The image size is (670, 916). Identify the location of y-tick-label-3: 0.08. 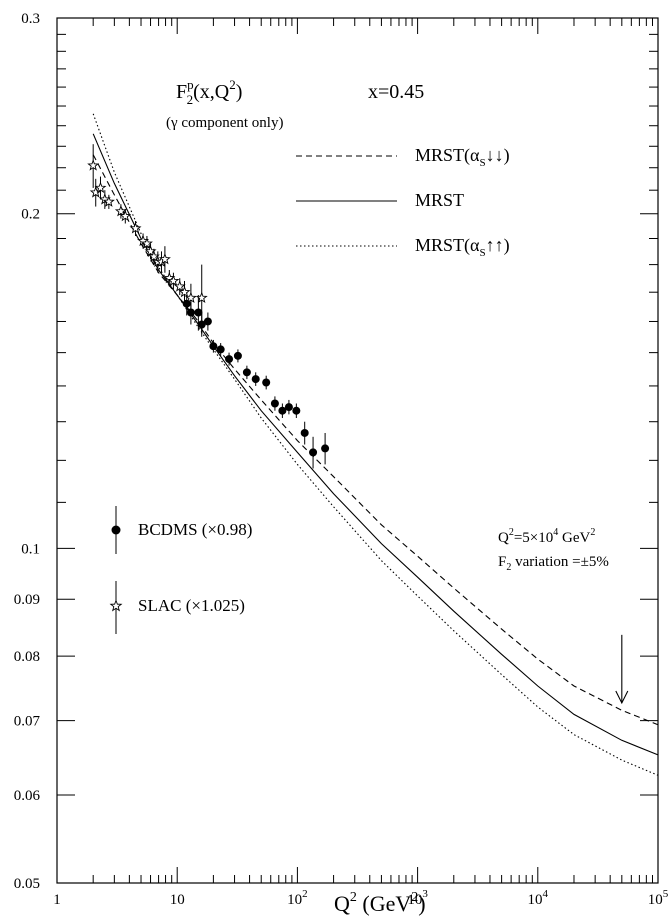
(27, 657).